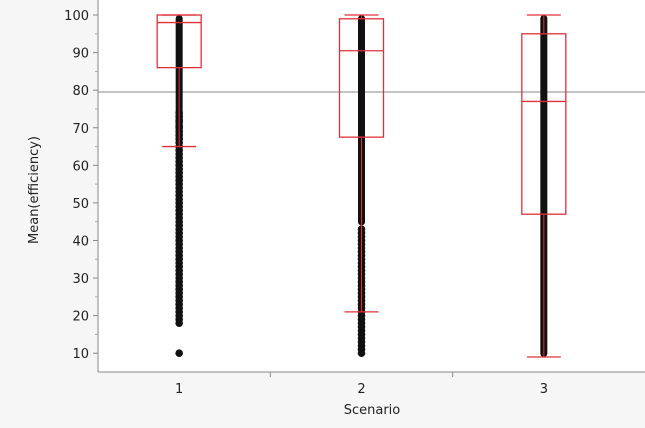 This screenshot has height=428, width=645. What do you see at coordinates (81, 185) in the screenshot?
I see `y-axis: 10 20 30 40 50 60 70 80 90 100` at bounding box center [81, 185].